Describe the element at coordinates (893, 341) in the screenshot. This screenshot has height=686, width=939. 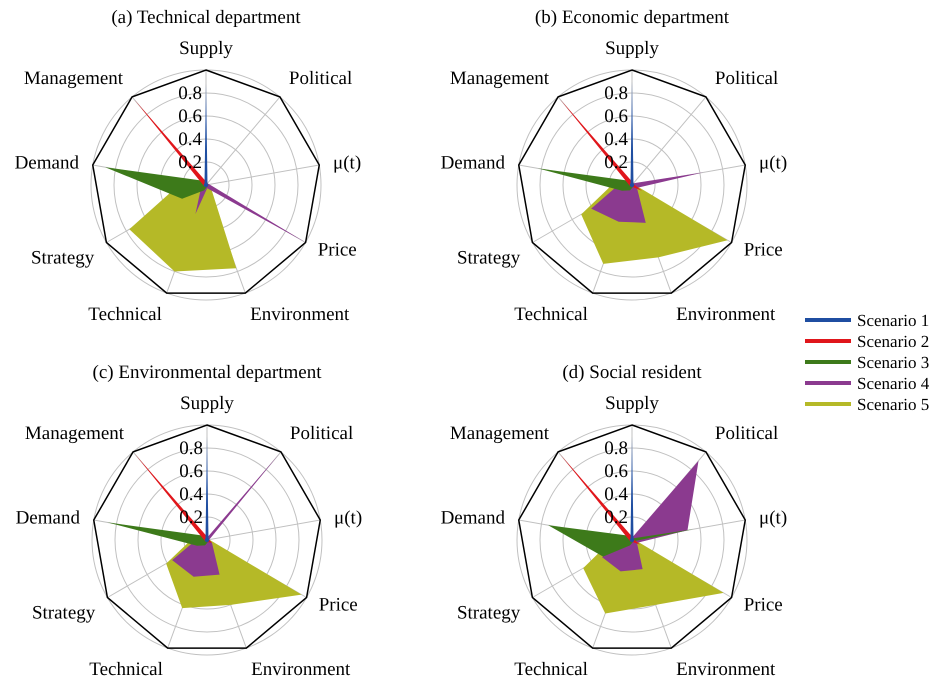
I see `legend-label: Scenario 2` at that location.